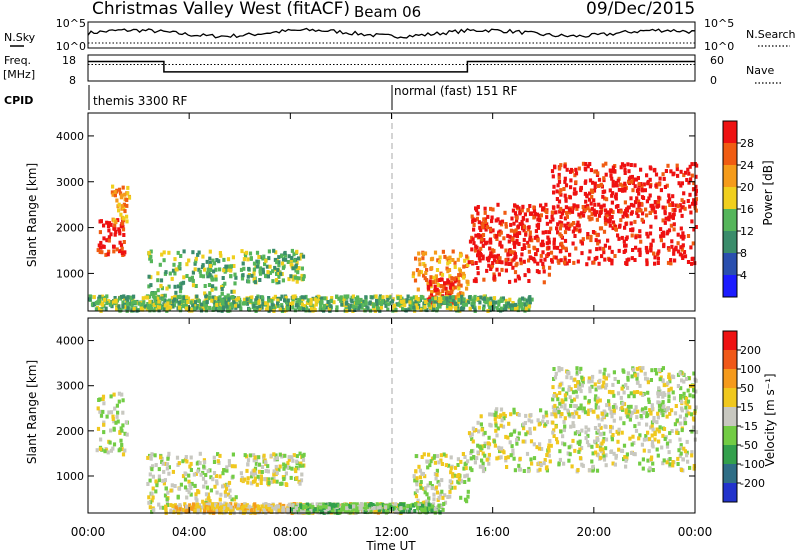 Image resolution: width=800 pixels, height=554 pixels. Describe the element at coordinates (88, 532) in the screenshot. I see `xtick-label: 00:00` at that location.